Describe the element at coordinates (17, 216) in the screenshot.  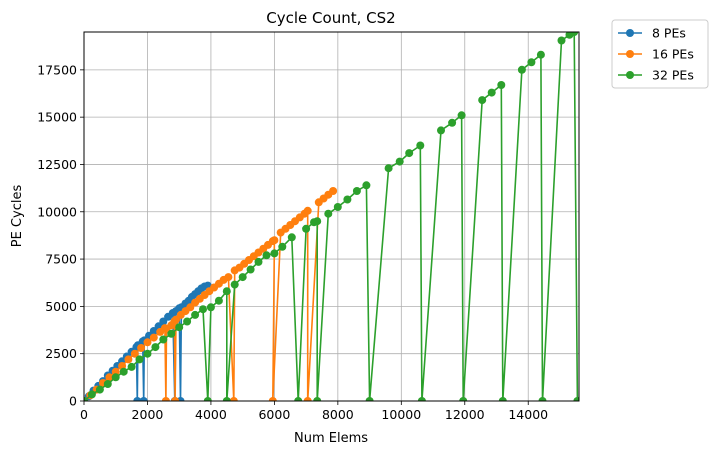
I see `y-axis-label: PE Cycles` at that location.